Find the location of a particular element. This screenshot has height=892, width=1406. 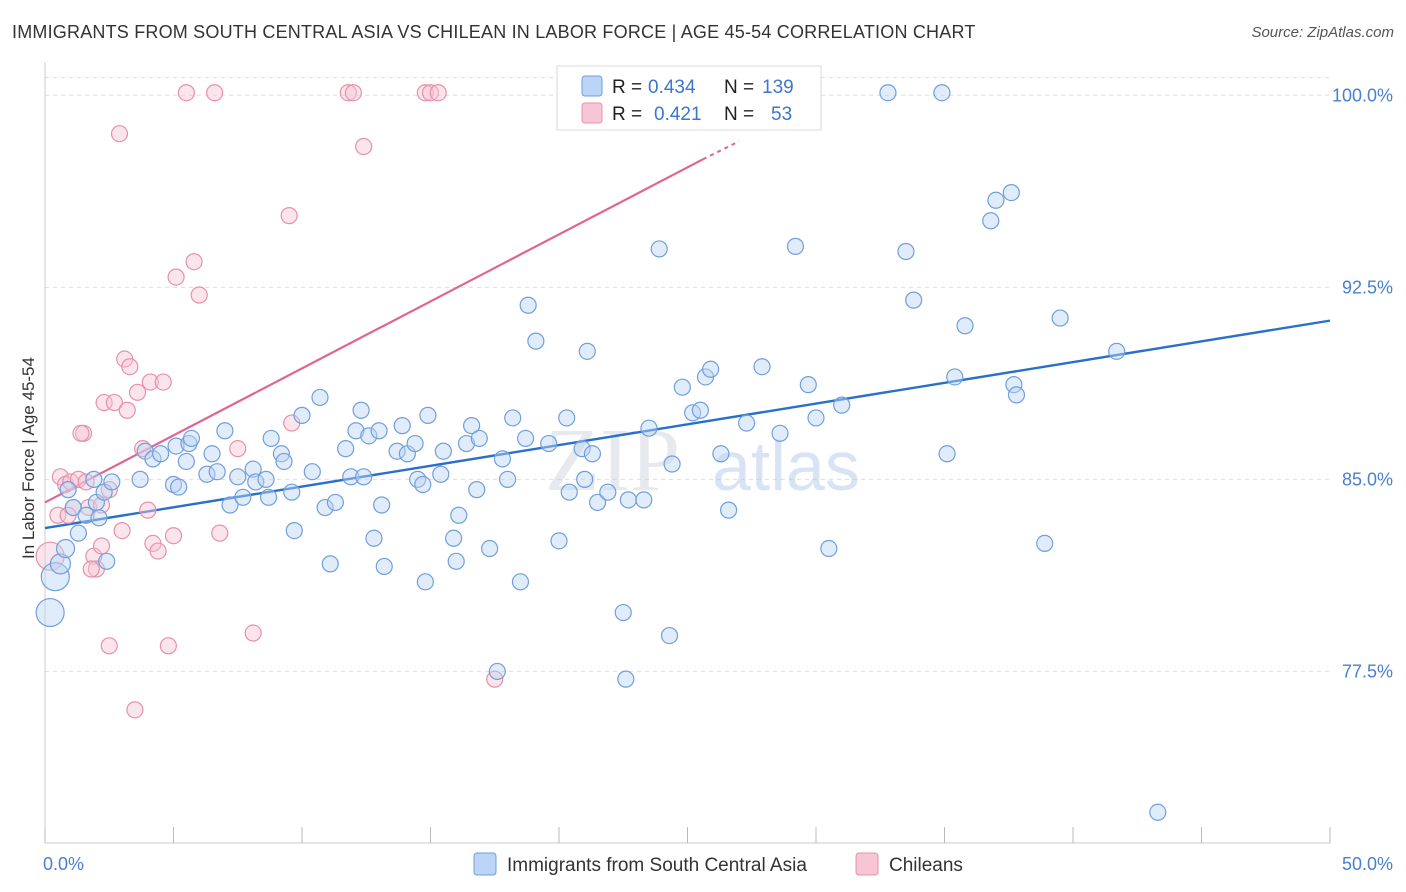

y-axis-label: In Labor Force | Age 45-54 is located at coordinates (28, 458).